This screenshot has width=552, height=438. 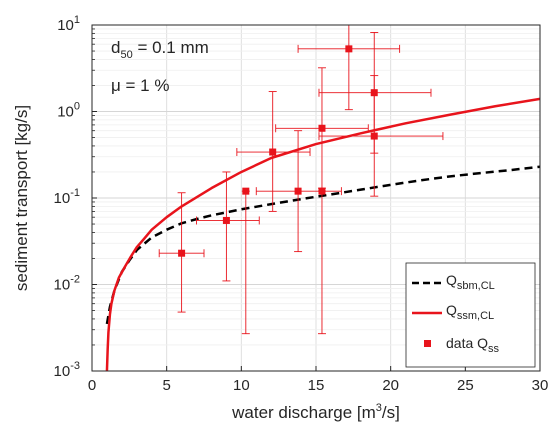 I want to click on legend-swatch-data, so click(x=427, y=343).